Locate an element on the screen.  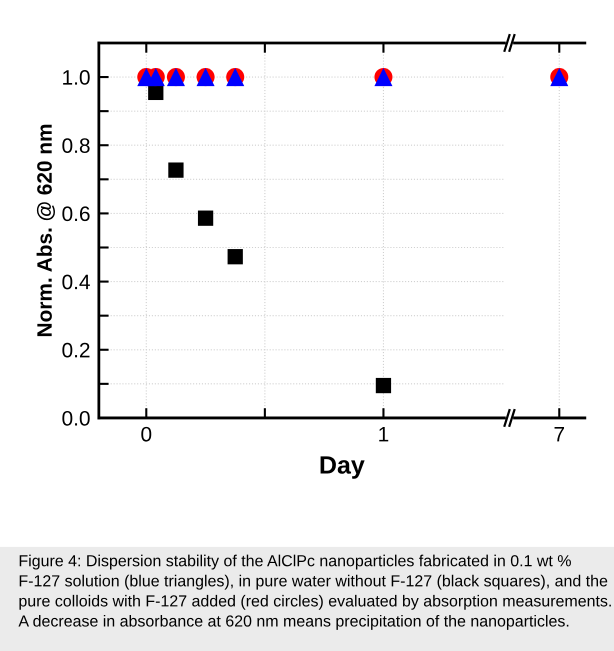
y-tick-label: 0.4 is located at coordinates (76, 282).